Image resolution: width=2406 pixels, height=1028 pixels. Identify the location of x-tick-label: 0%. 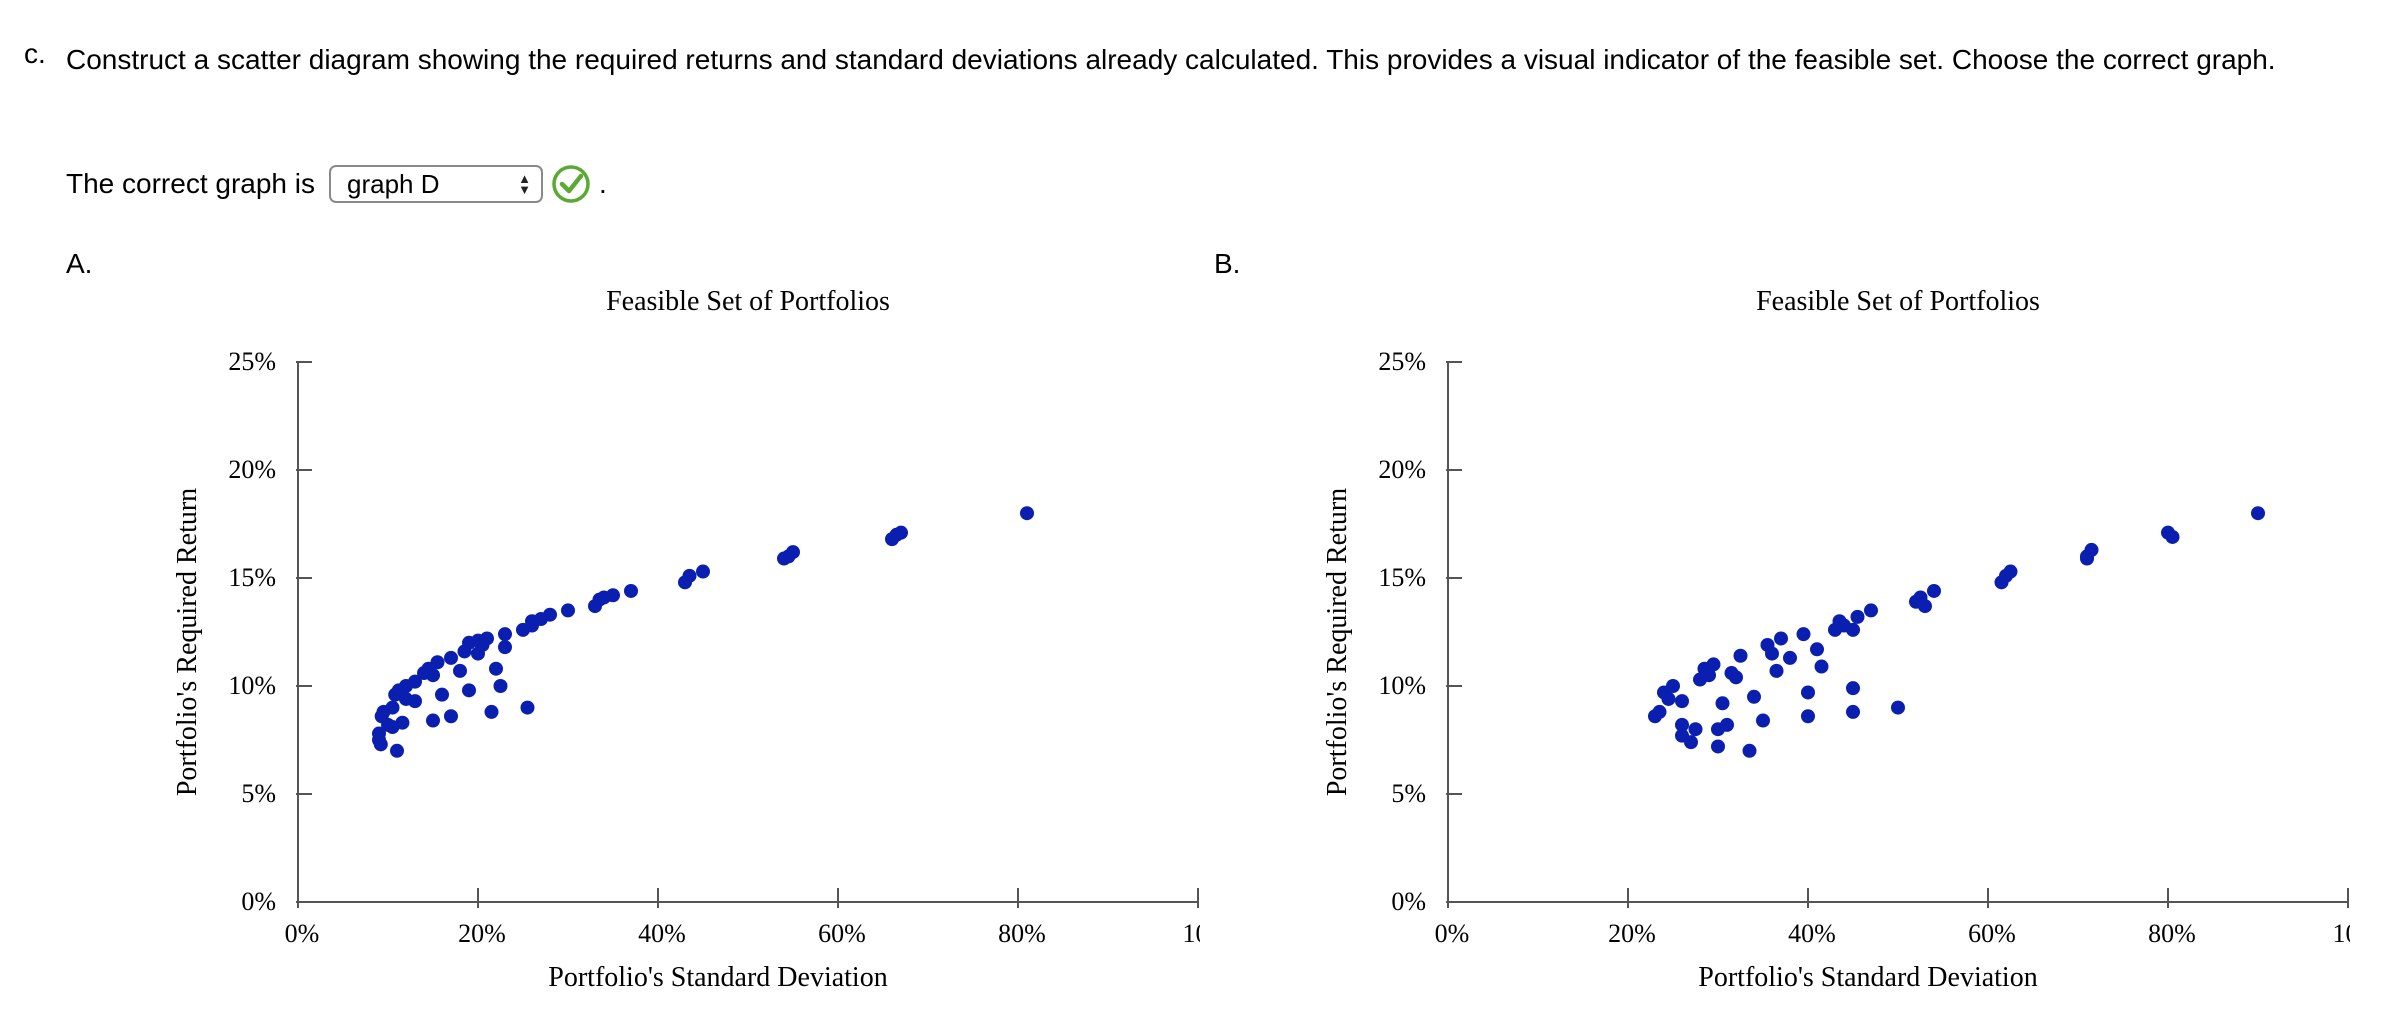
(1452, 933).